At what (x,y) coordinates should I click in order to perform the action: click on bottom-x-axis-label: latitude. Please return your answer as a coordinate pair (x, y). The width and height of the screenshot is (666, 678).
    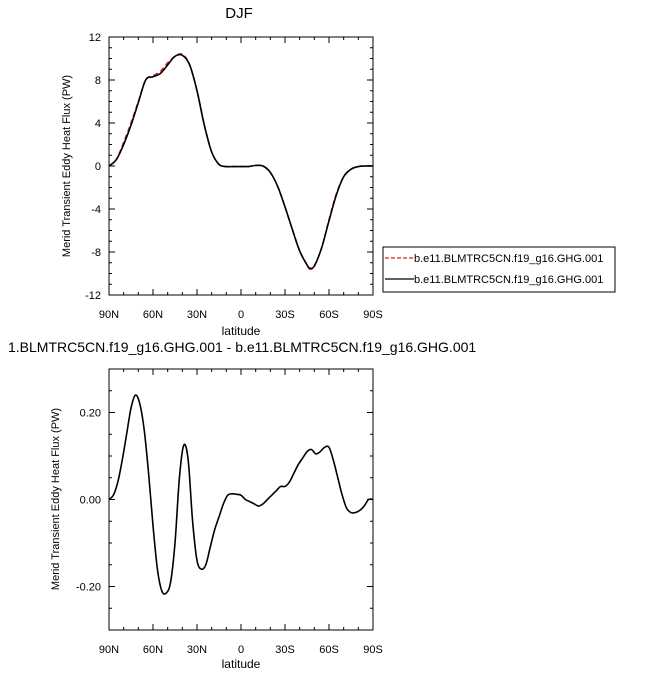
    Looking at the image, I should click on (241, 664).